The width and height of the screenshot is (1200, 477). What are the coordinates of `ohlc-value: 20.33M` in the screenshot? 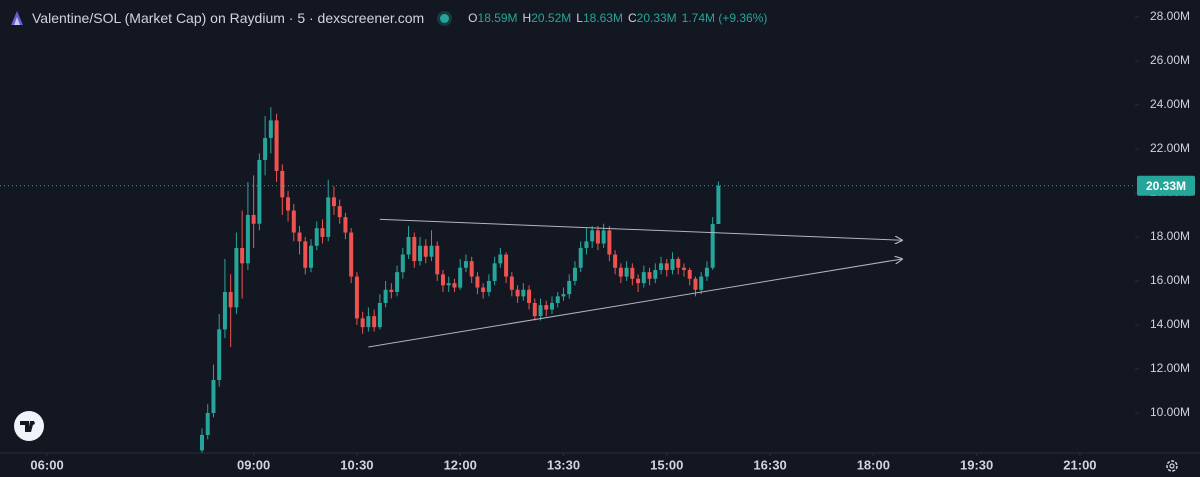 It's located at (656, 18).